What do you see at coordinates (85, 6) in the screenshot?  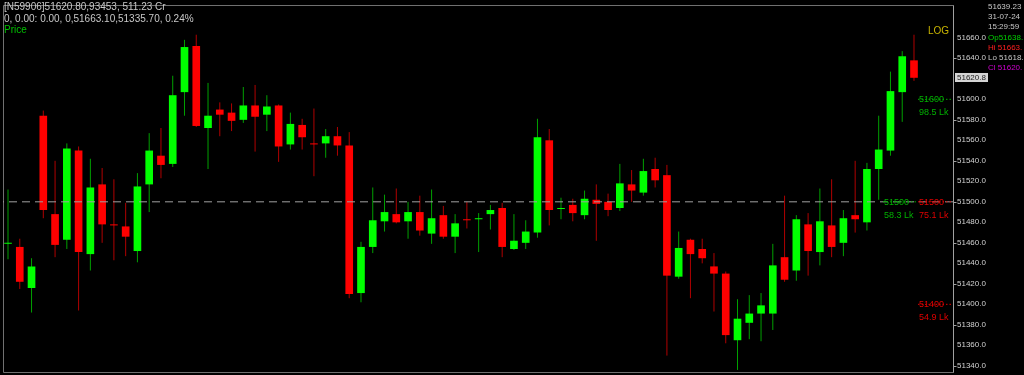 I see `chart-title: [N59906]51620.80,93453, 511.23 Cr` at bounding box center [85, 6].